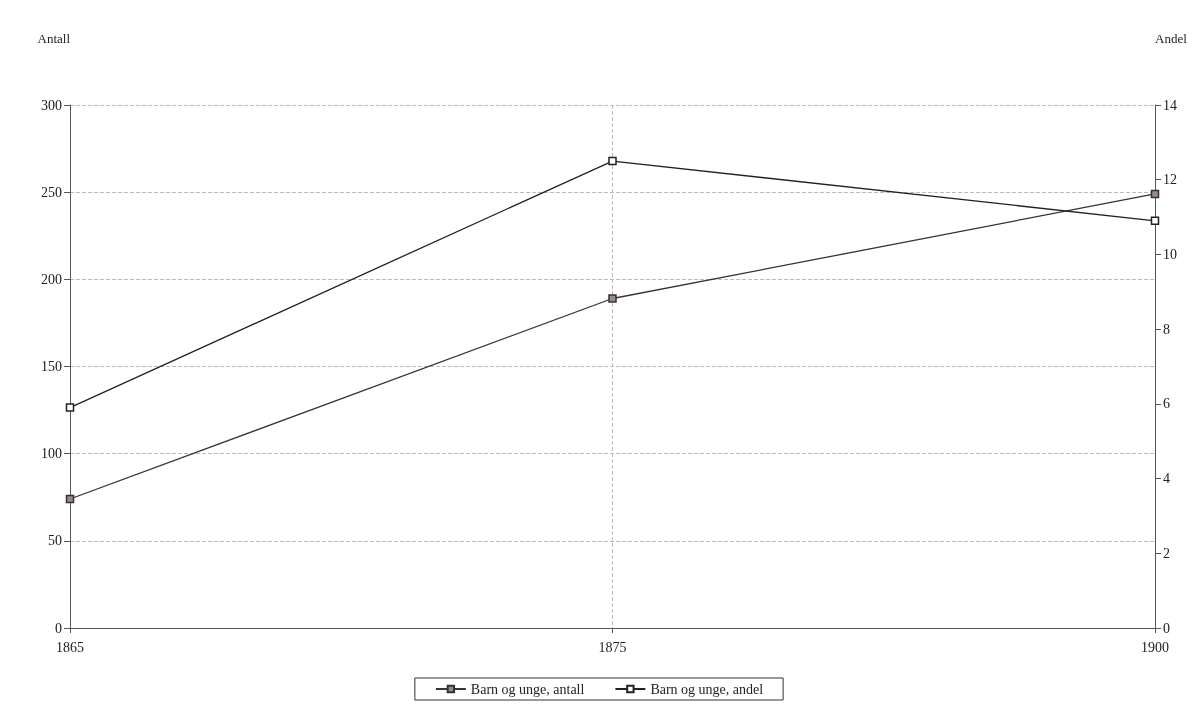 This screenshot has width=1198, height=710. Describe the element at coordinates (1170, 180) in the screenshot. I see `y2-tick-label: 12` at that location.